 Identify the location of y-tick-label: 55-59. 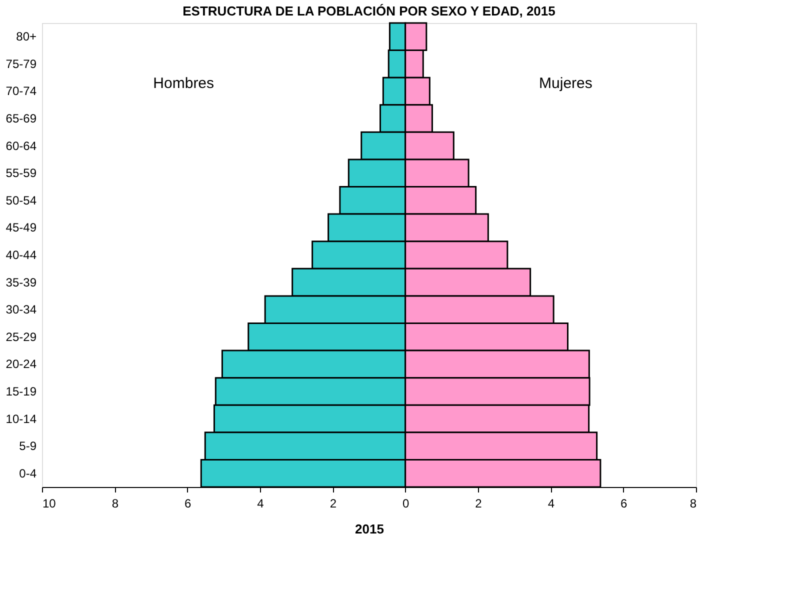
(21, 173).